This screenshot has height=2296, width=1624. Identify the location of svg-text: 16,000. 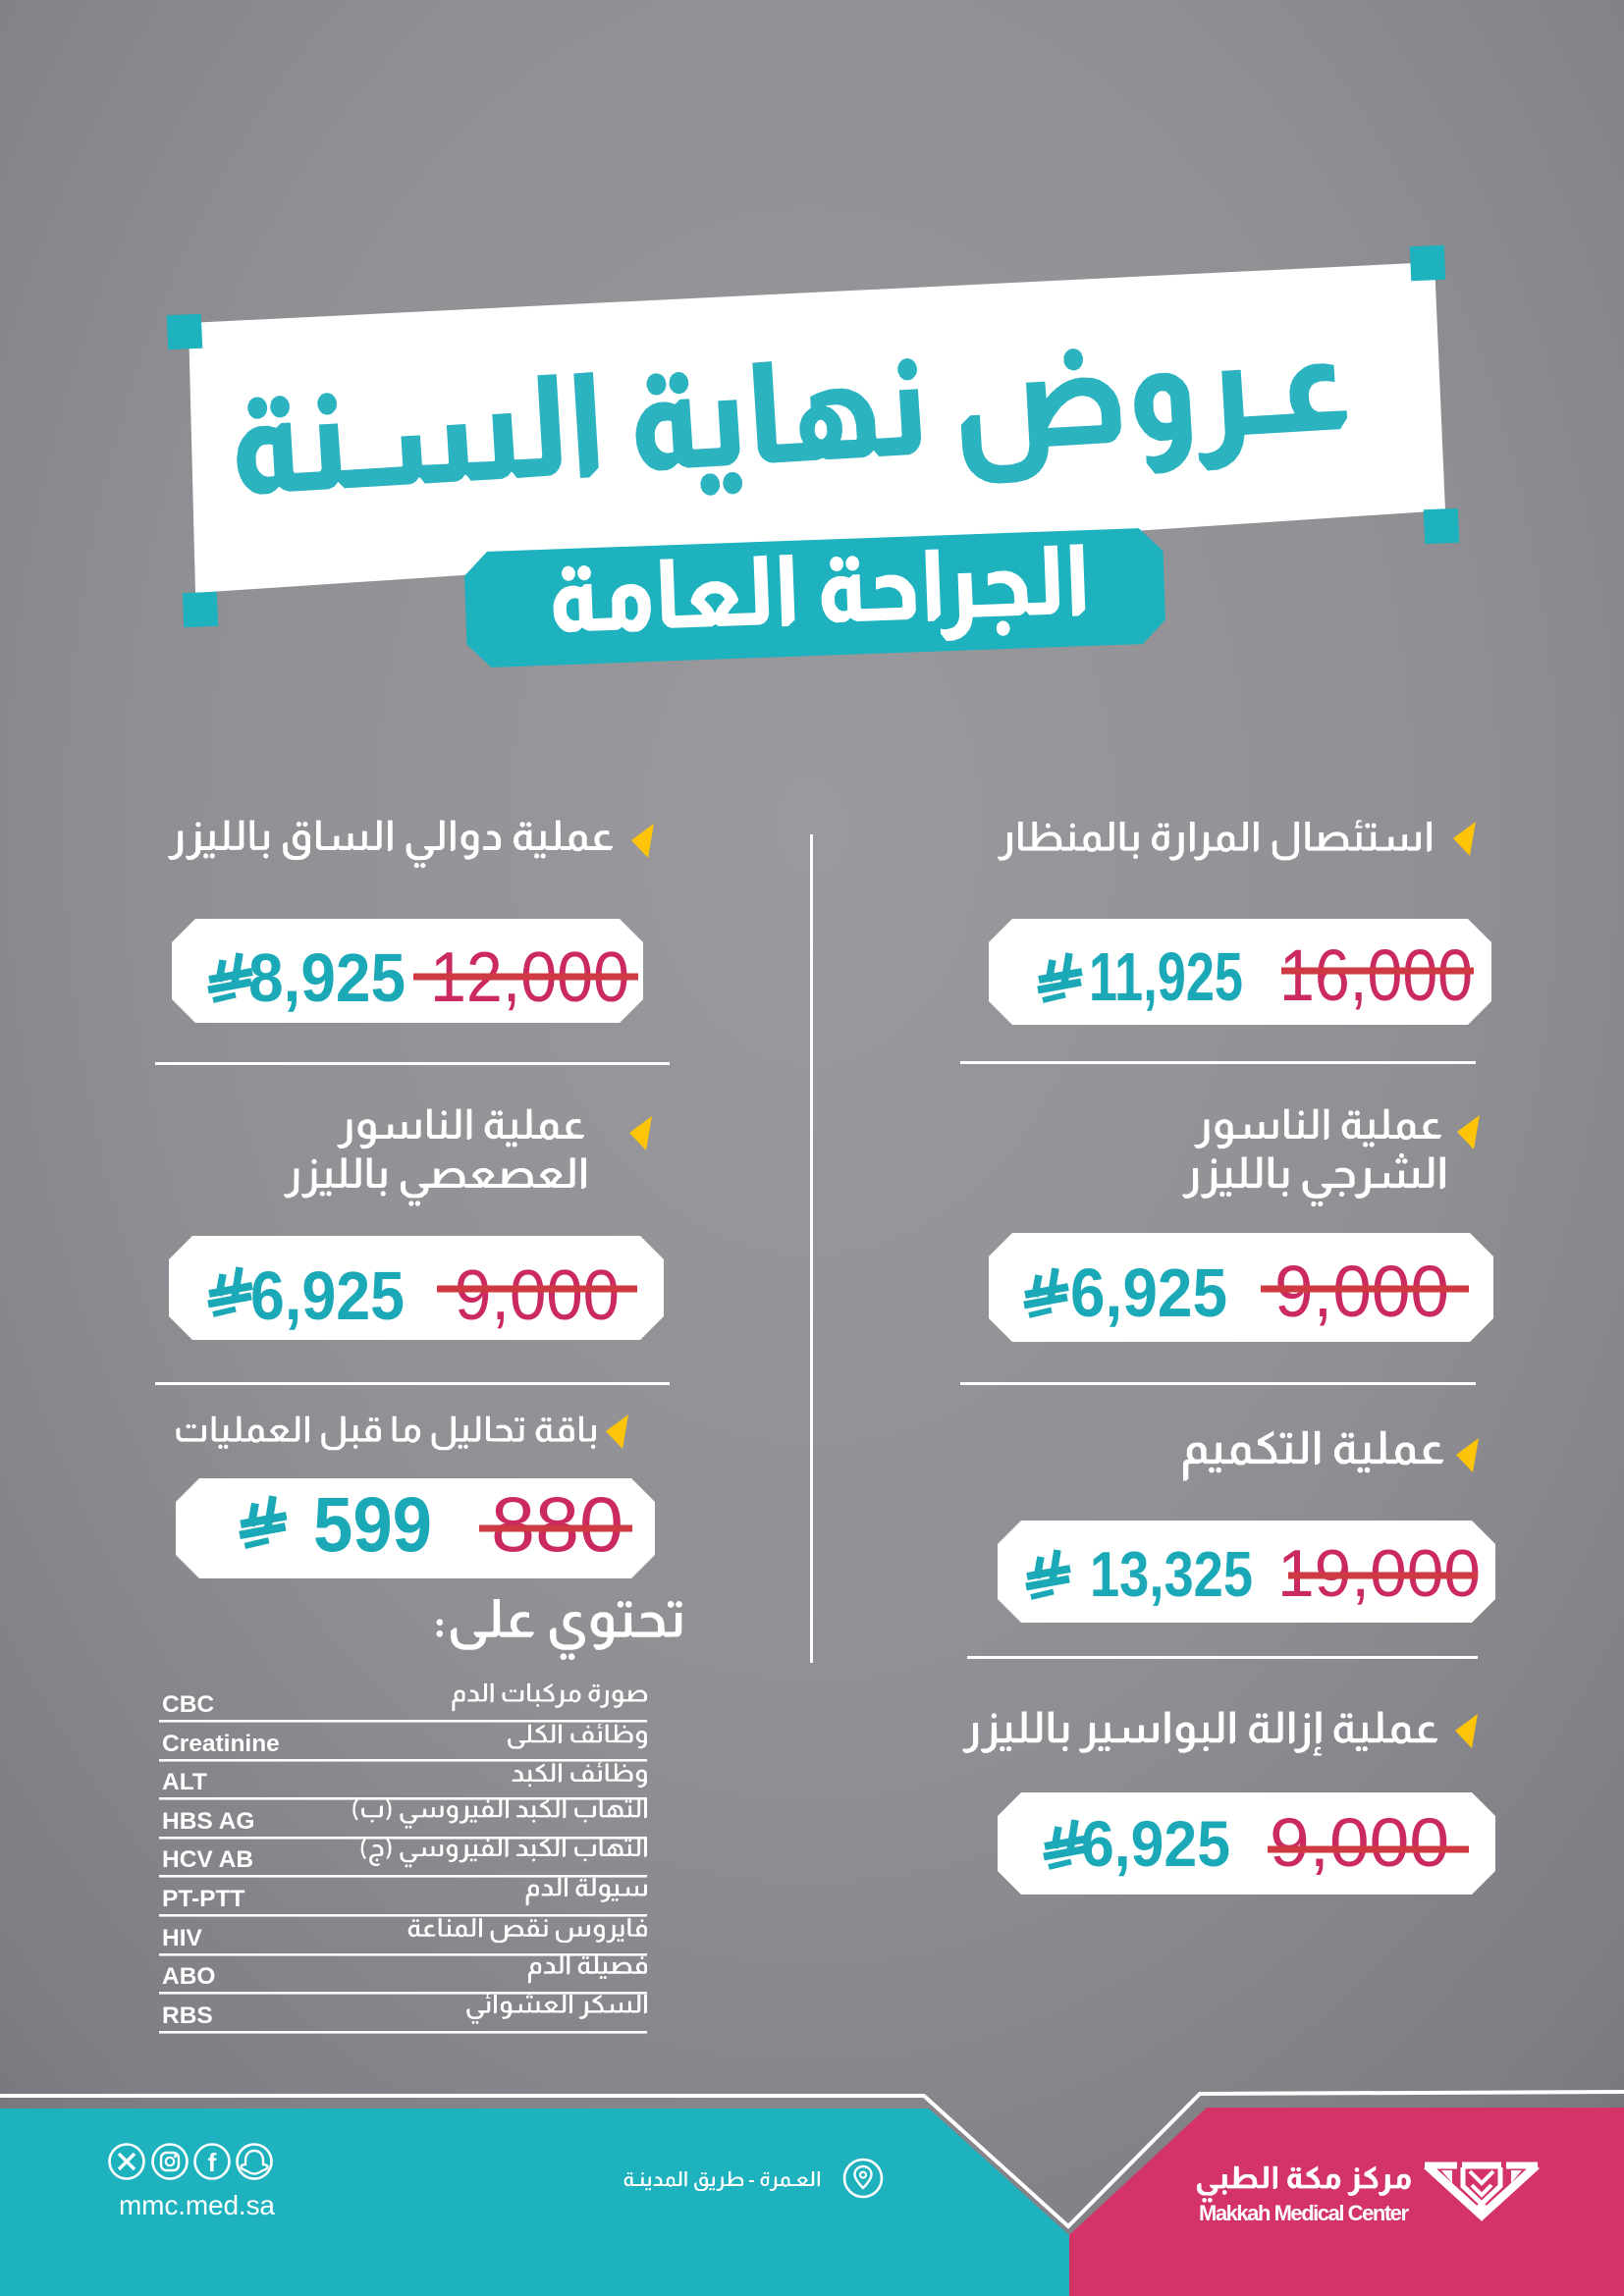
(1376, 975).